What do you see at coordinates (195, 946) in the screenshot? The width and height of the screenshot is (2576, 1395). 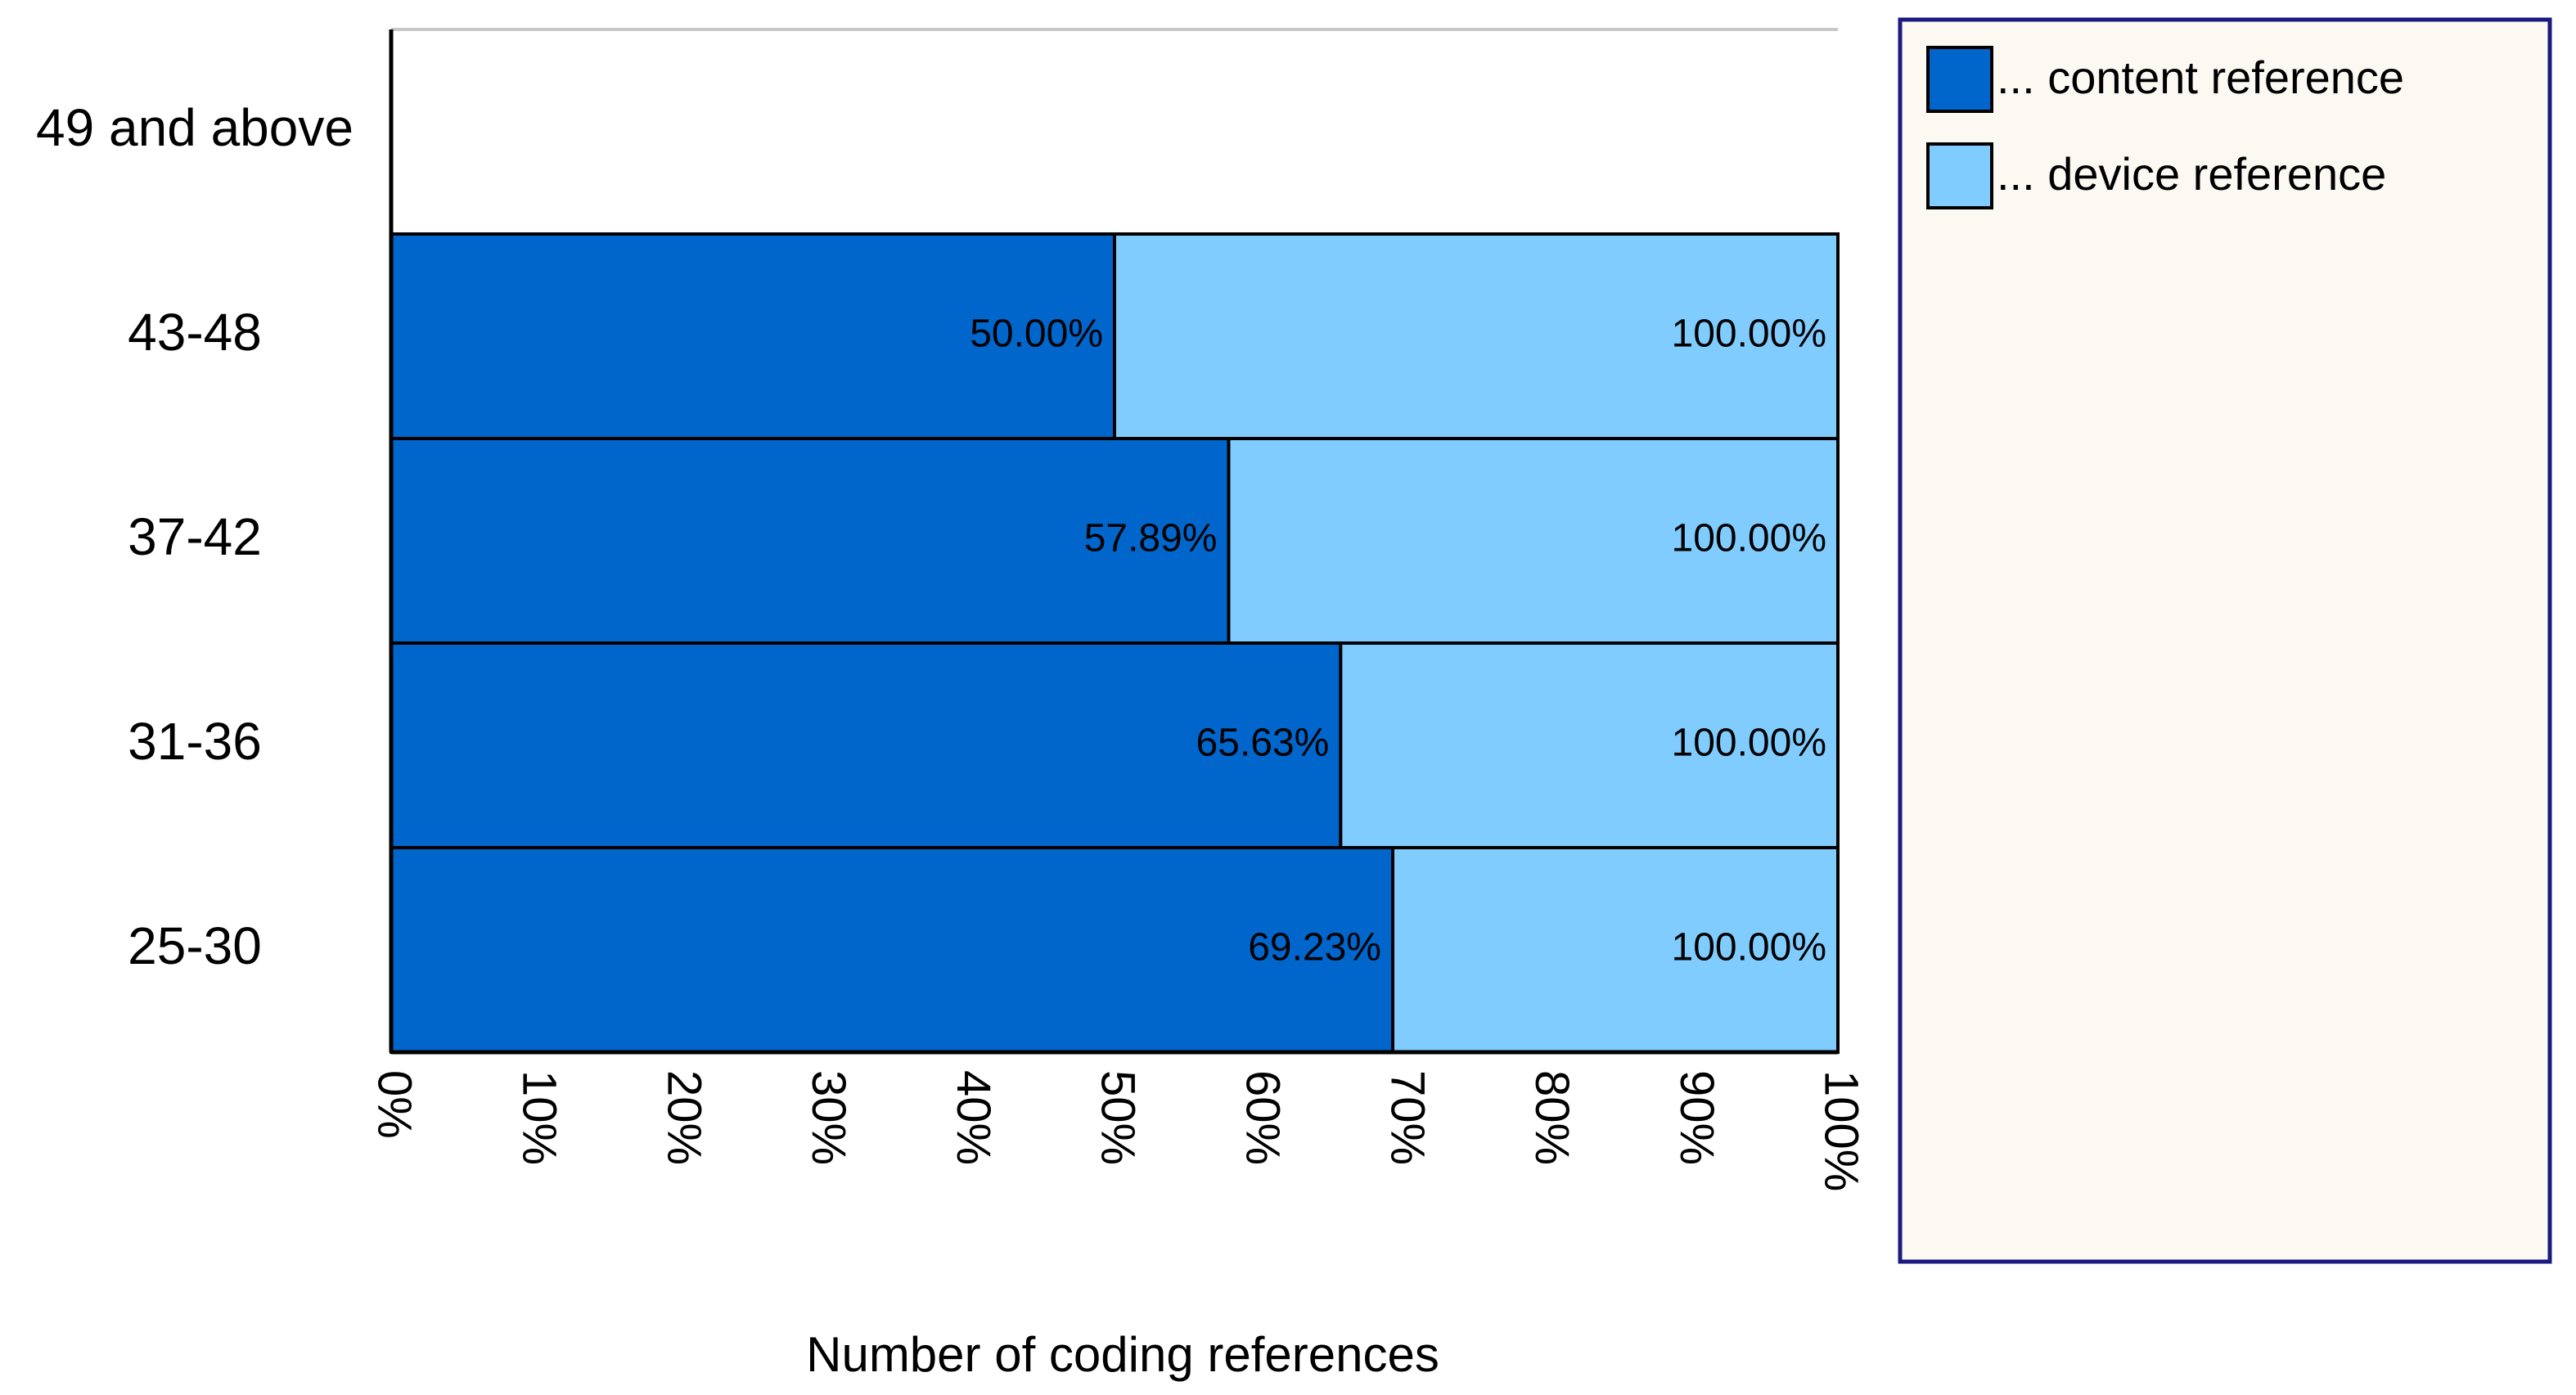 I see `category-label: 25-30` at bounding box center [195, 946].